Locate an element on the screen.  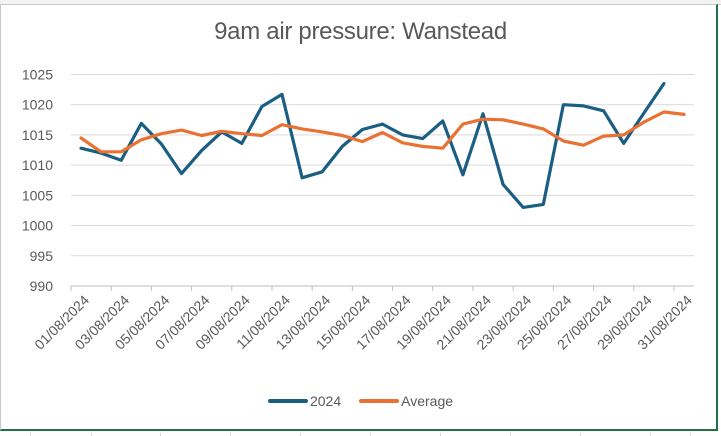
y-tick-label: 995 is located at coordinates (42, 256).